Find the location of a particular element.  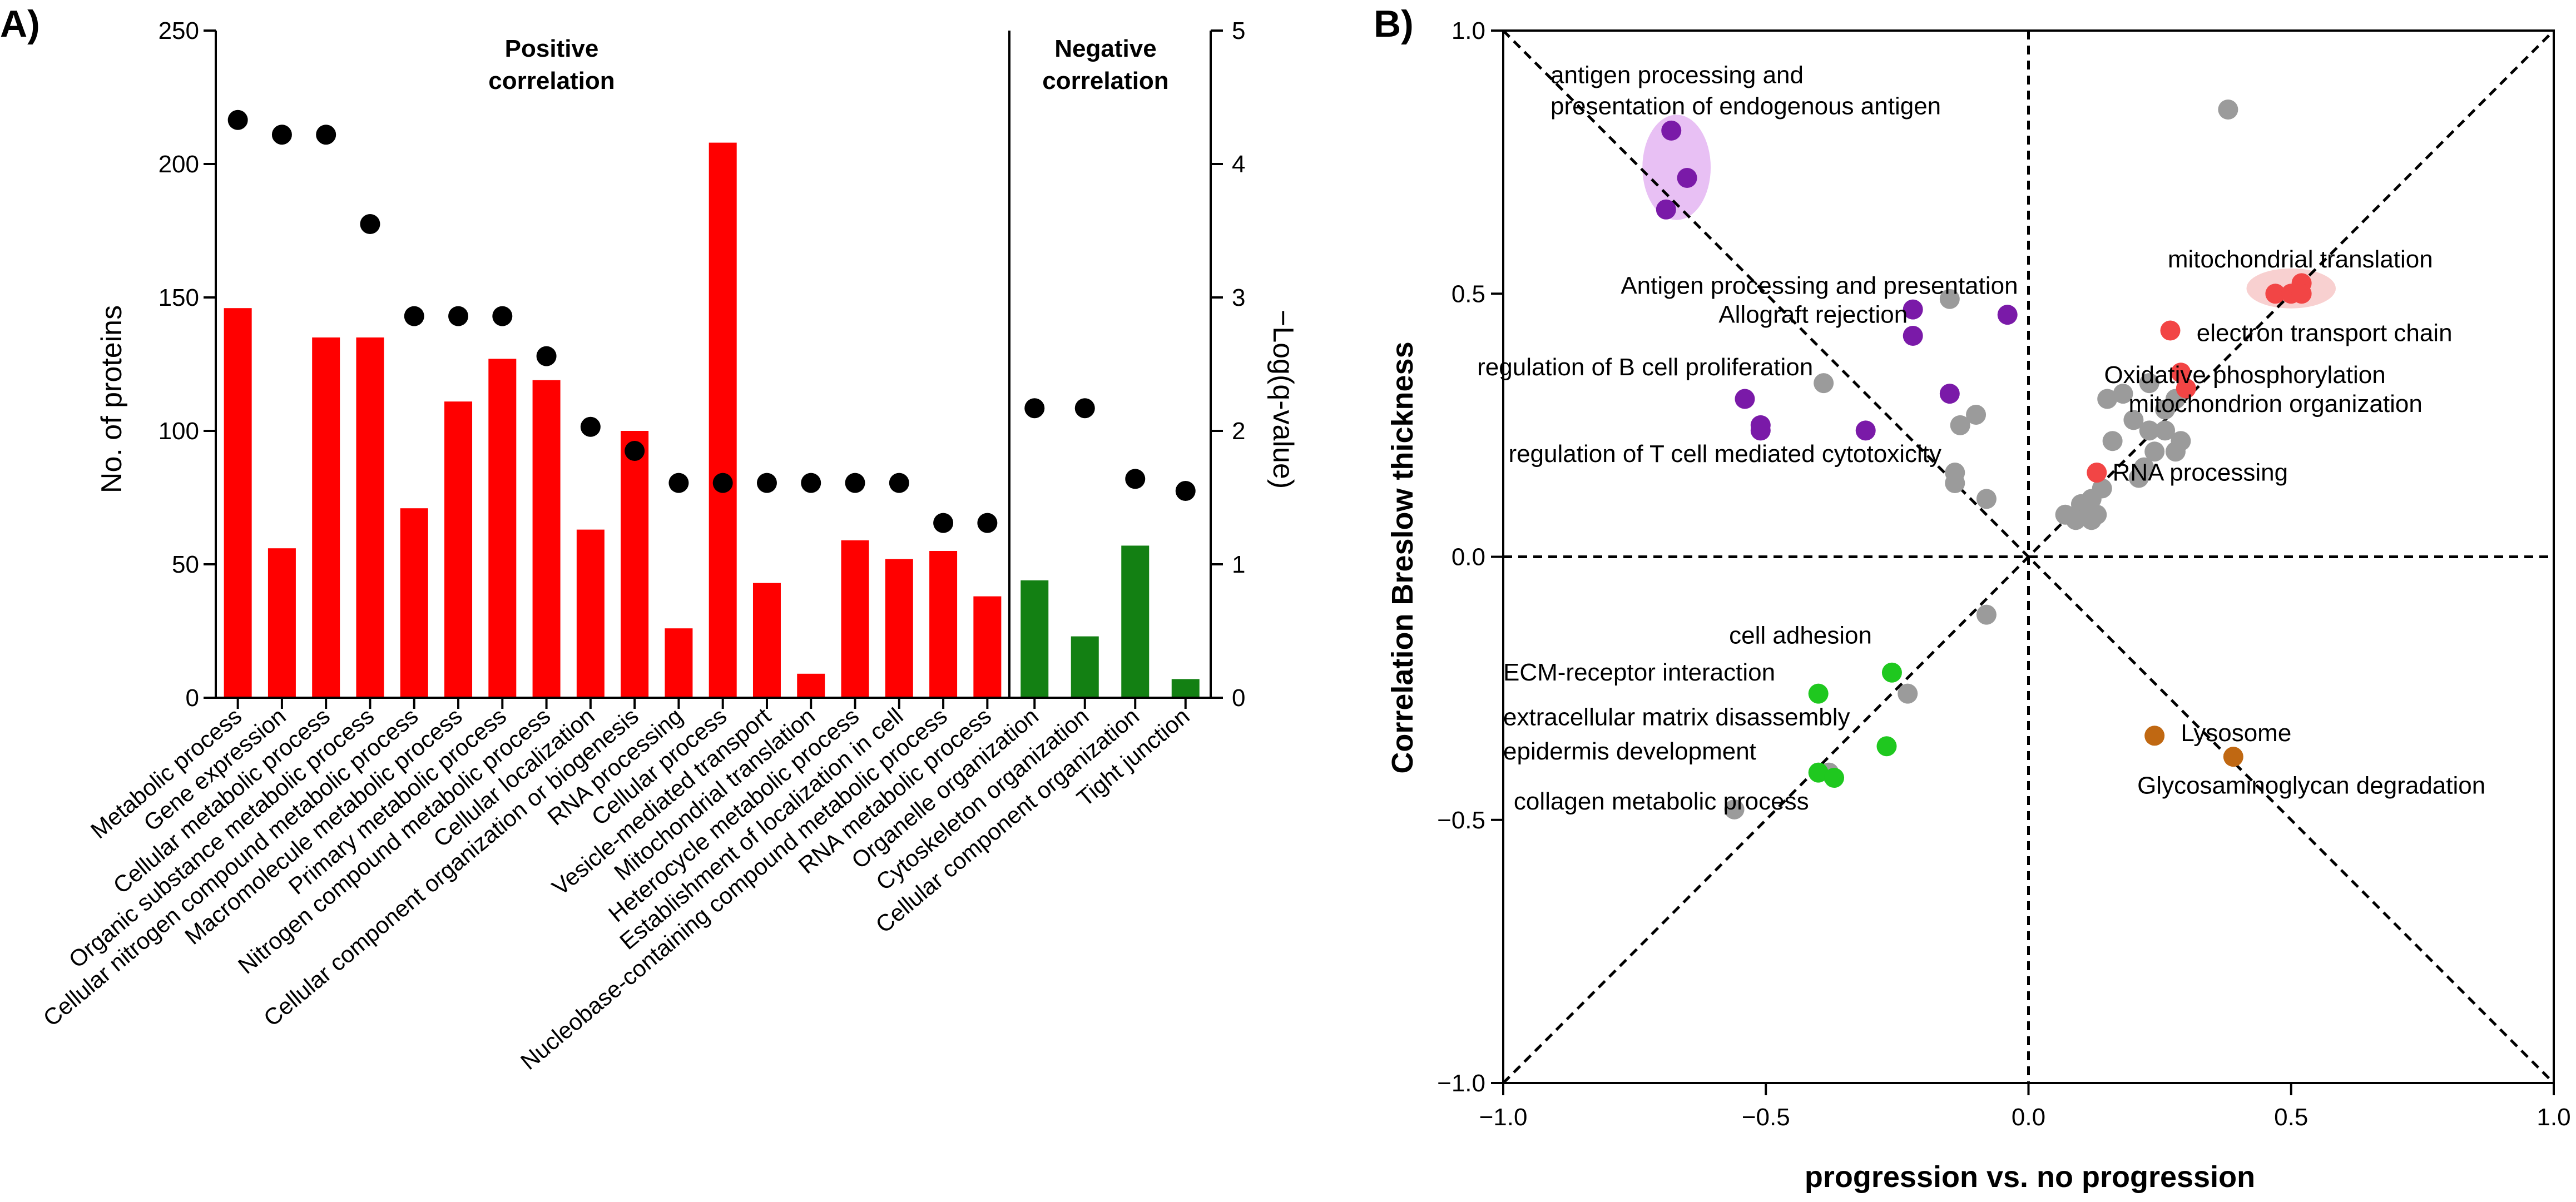

y-tick-label-b-2: 0.0 is located at coordinates (1468, 557).